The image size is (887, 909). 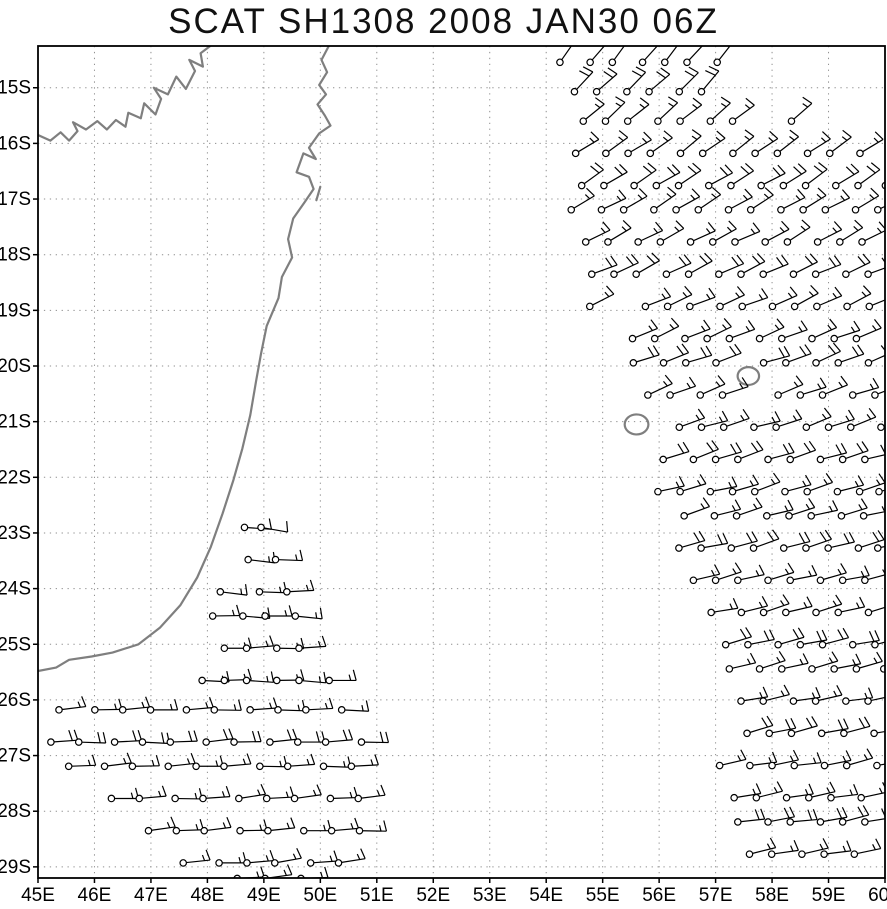 I want to click on x-tick-label: 53E, so click(x=490, y=895).